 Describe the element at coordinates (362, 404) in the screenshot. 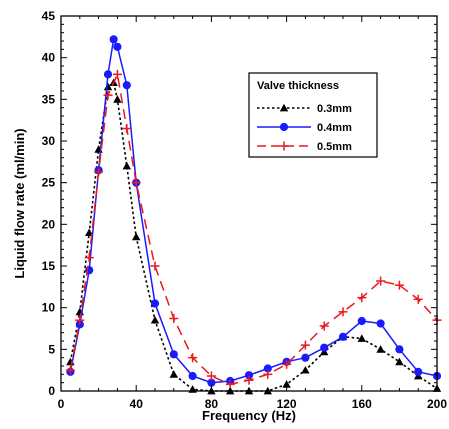

I see `x-tick-label: 160` at that location.